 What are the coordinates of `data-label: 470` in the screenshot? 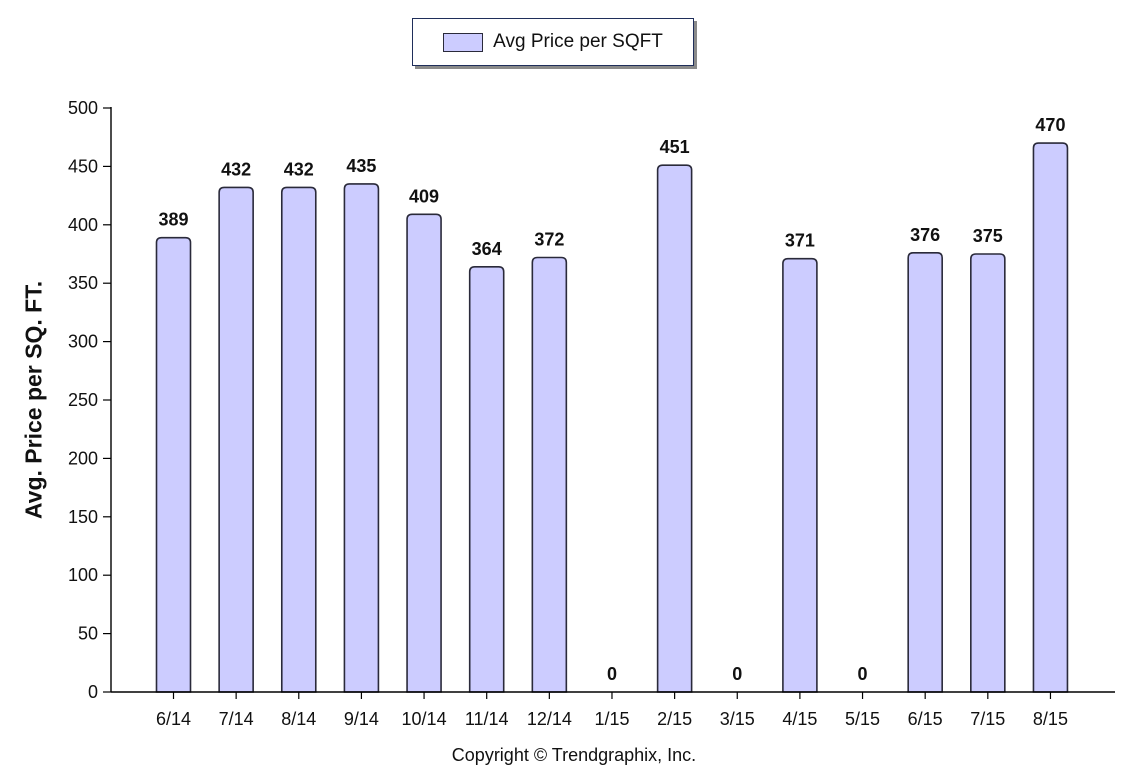 It's located at (1050, 125).